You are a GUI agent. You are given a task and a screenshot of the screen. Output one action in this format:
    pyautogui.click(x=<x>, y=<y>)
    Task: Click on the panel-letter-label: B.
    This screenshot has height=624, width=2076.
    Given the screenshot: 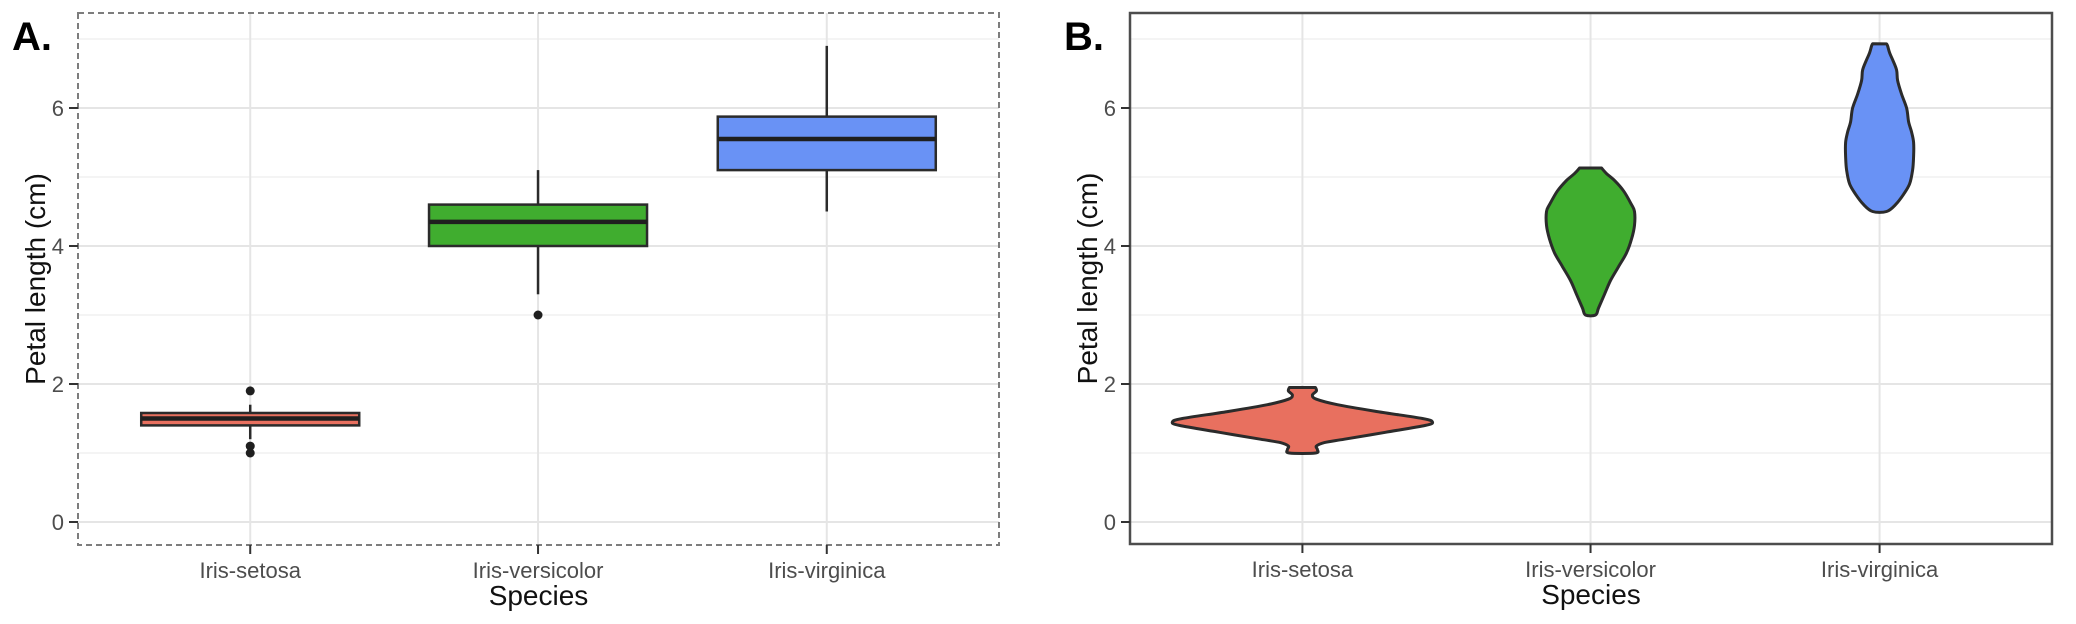 What is the action you would take?
    pyautogui.click(x=1084, y=37)
    